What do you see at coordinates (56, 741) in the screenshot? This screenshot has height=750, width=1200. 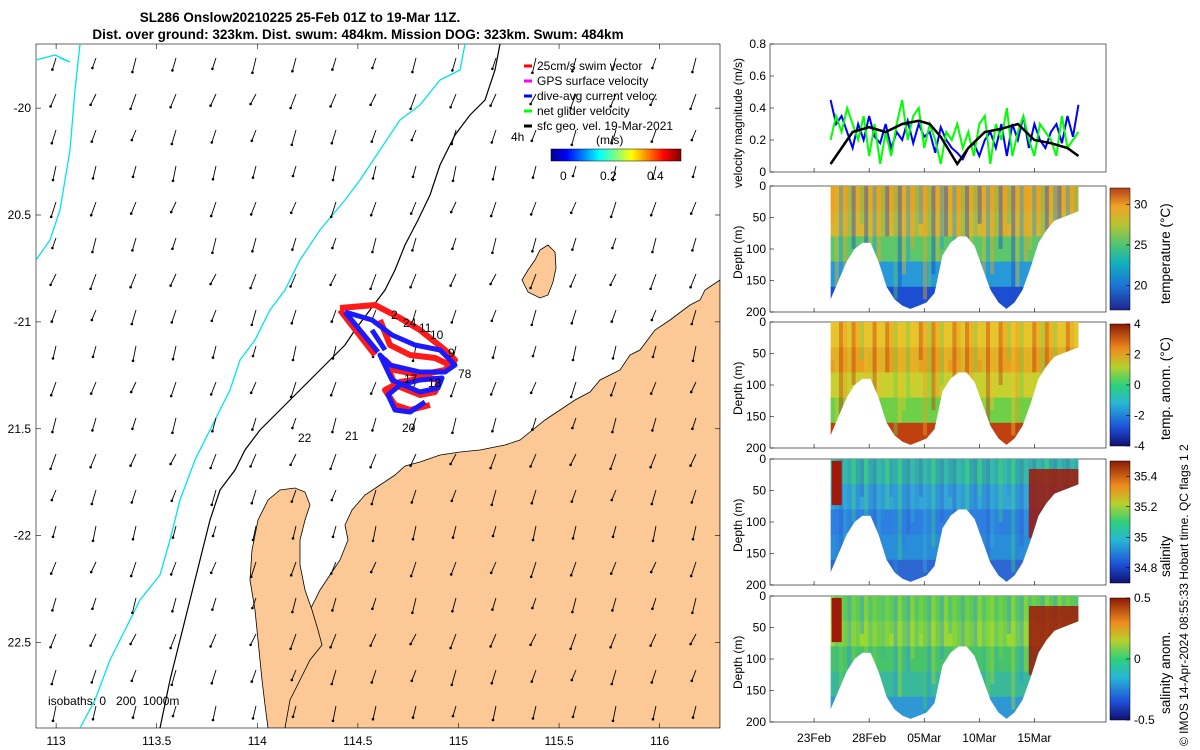 I see `map-xtick-label: 113` at bounding box center [56, 741].